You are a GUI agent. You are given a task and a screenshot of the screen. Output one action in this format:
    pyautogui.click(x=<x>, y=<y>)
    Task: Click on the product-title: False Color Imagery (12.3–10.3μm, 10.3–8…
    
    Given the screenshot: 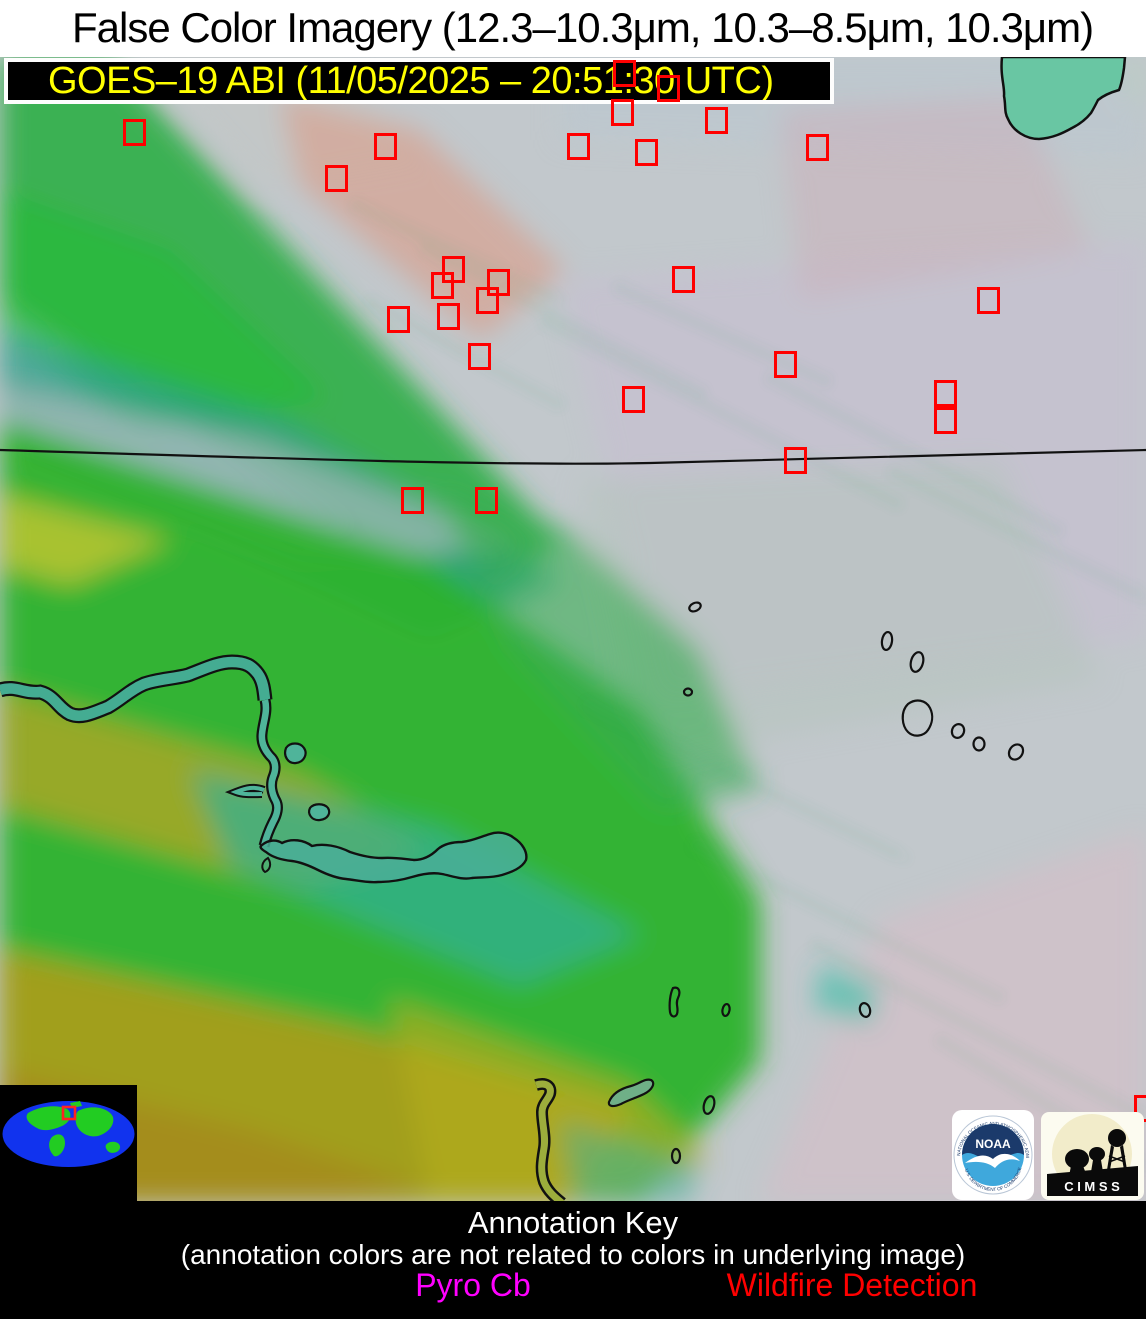 What is the action you would take?
    pyautogui.click(x=583, y=27)
    